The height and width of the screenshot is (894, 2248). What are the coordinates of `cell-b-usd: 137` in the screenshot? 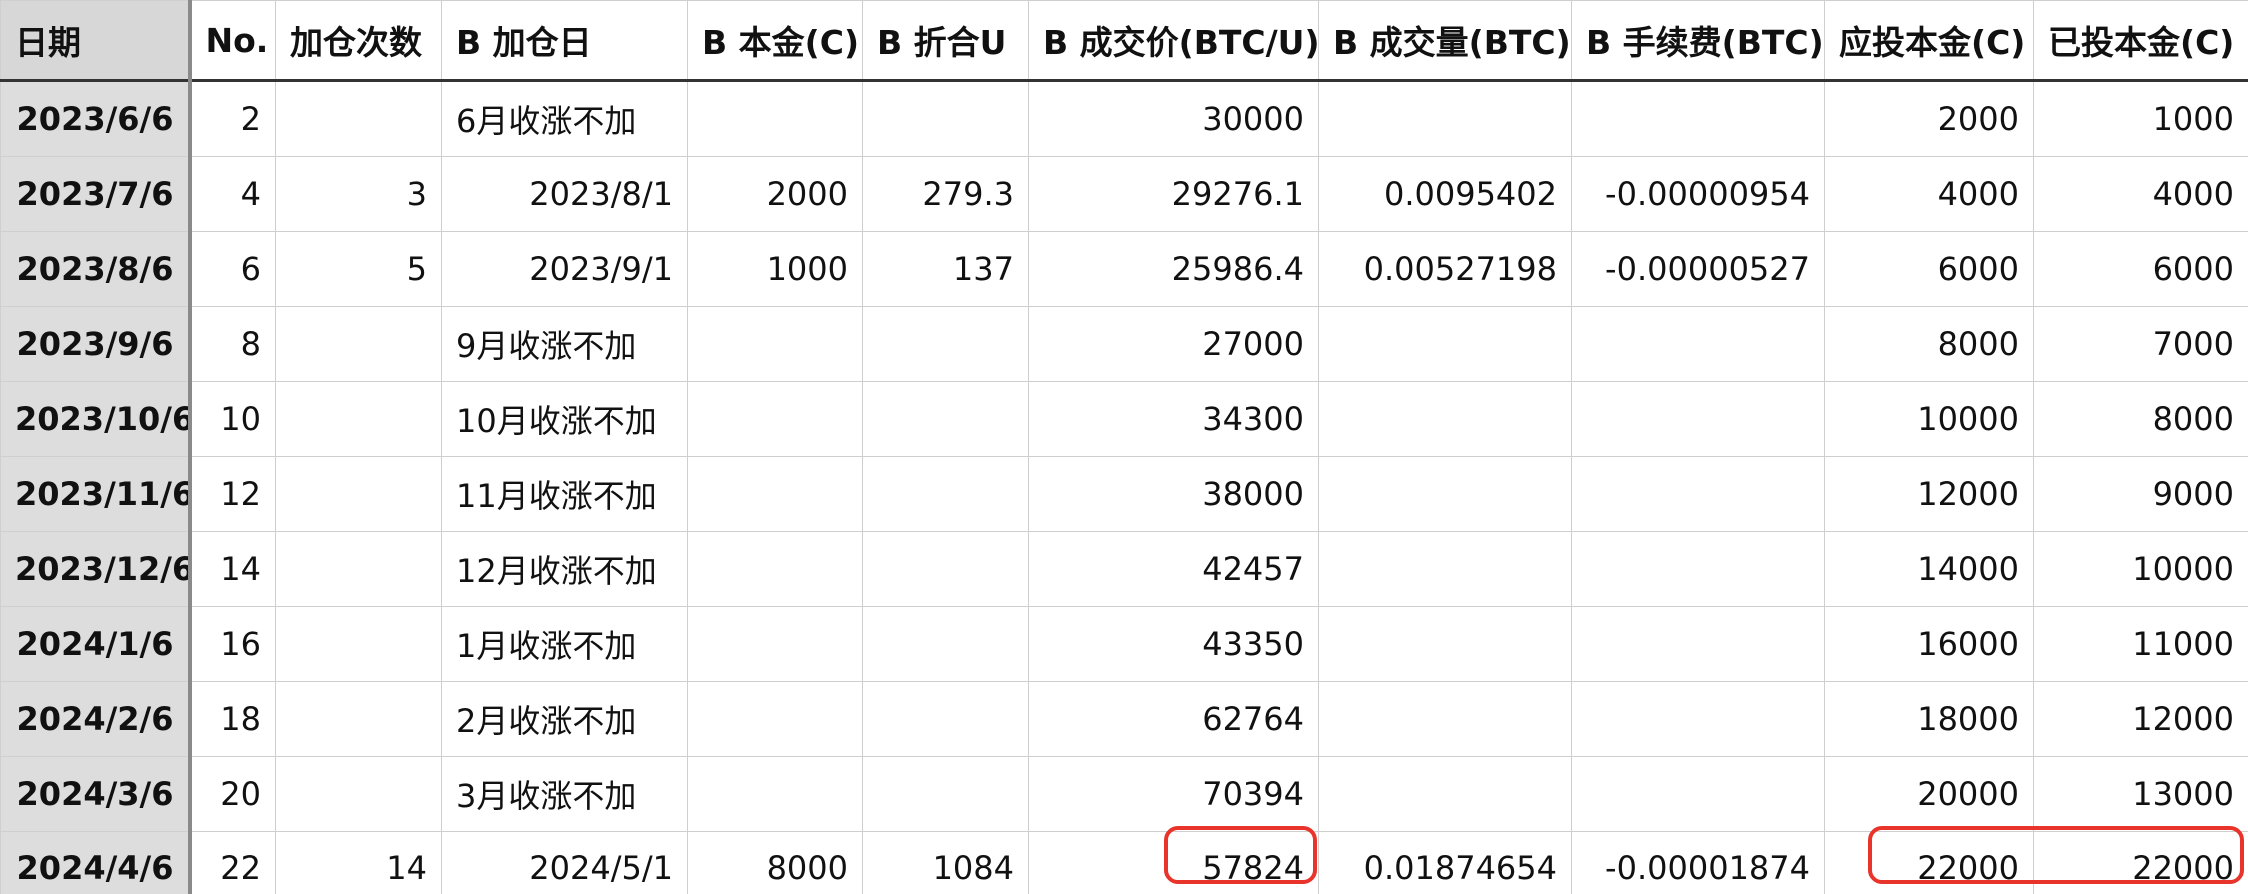 It's located at (945, 269).